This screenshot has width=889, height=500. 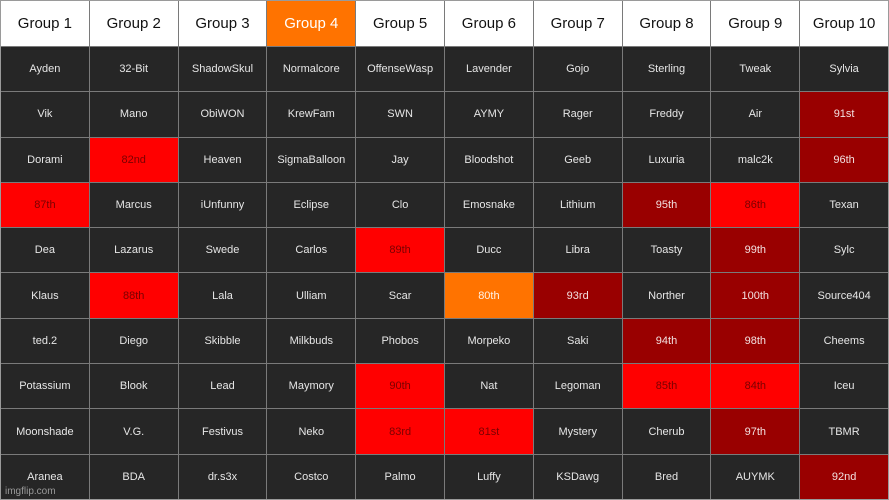 What do you see at coordinates (45, 205) in the screenshot?
I see `table-cell: 87th` at bounding box center [45, 205].